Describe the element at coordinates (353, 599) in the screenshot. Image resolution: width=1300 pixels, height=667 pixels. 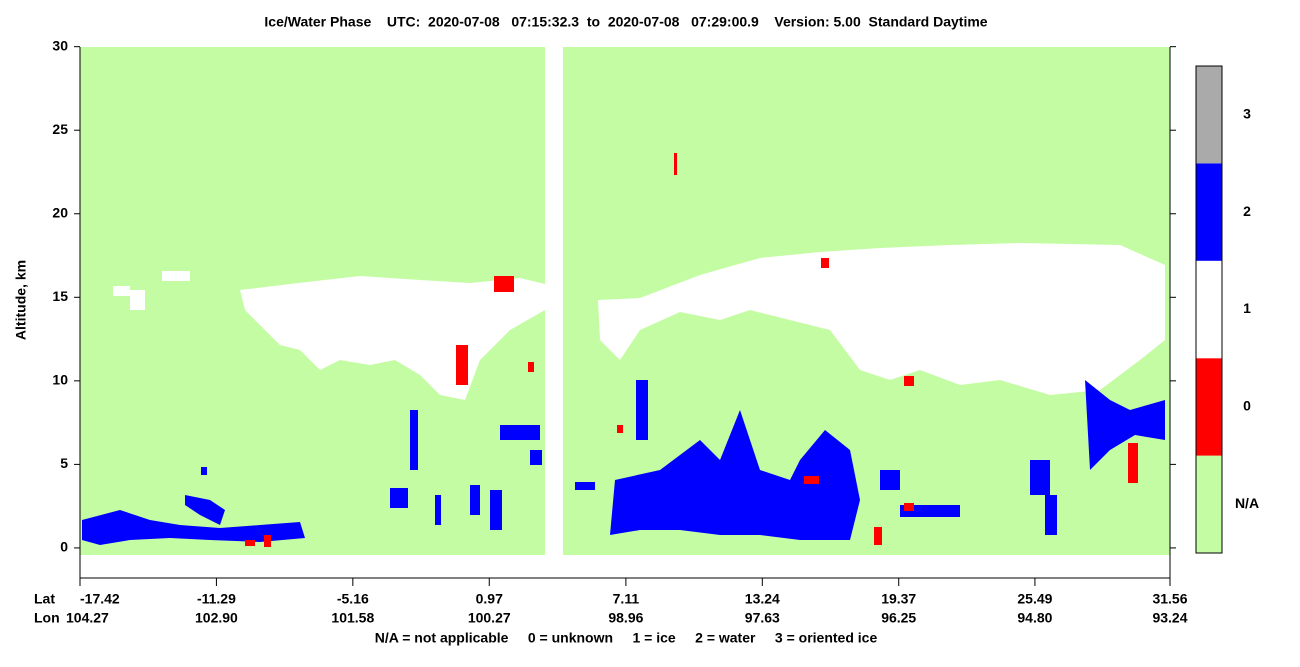
I see `x-tick-label: -5.16` at that location.